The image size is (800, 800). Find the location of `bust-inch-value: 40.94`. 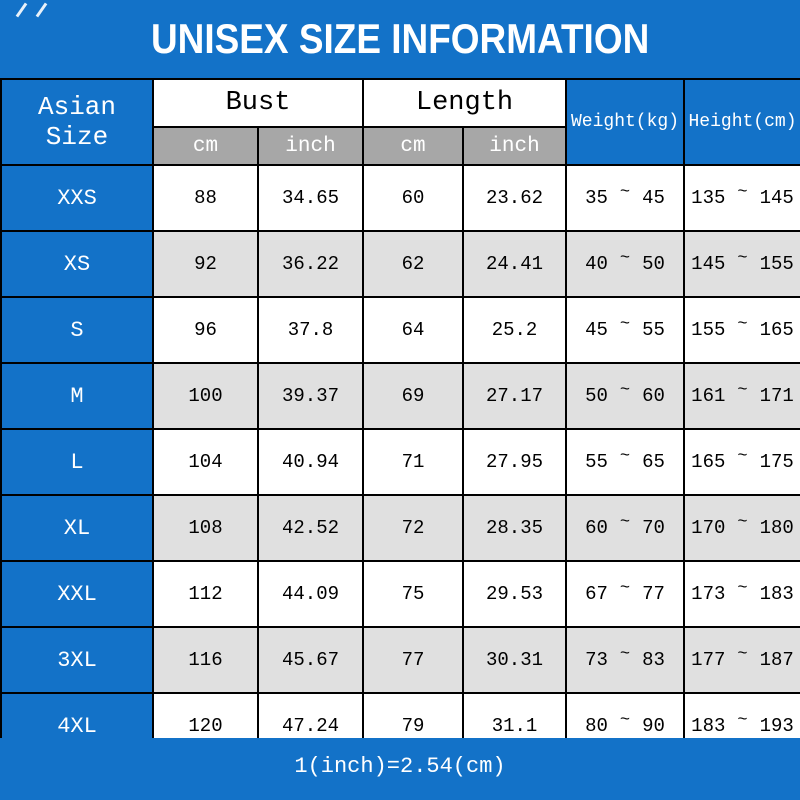

bust-inch-value: 40.94 is located at coordinates (310, 462).